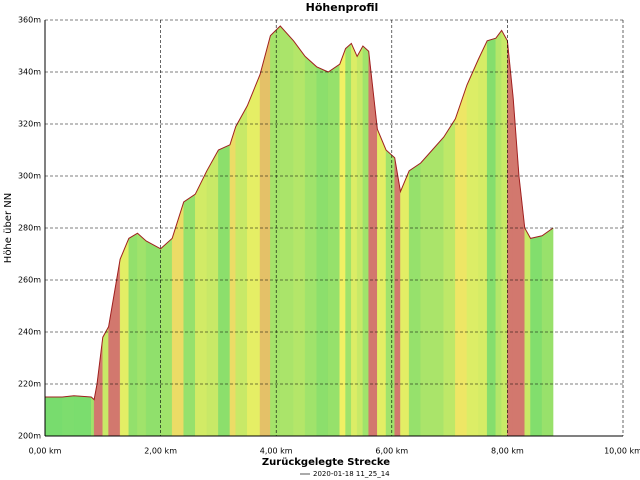 Image resolution: width=640 pixels, height=480 pixels. Describe the element at coordinates (342, 7) in the screenshot. I see `chart-title: Höhenprofil` at that location.